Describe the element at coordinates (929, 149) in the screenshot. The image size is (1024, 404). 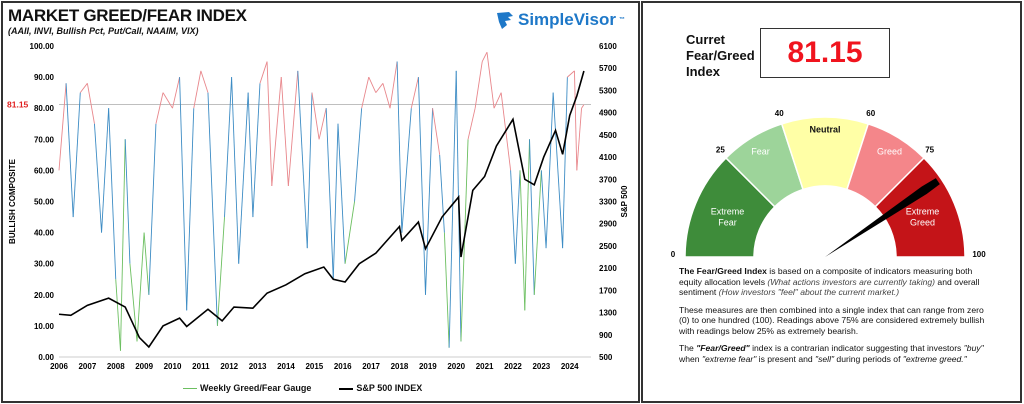
I see `gauge-tick-label: 75` at that location.